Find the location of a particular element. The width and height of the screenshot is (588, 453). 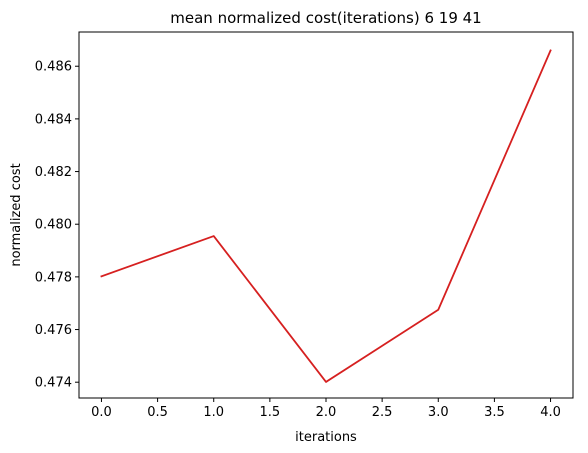

y-tick-label: 0.478 is located at coordinates (53, 277).